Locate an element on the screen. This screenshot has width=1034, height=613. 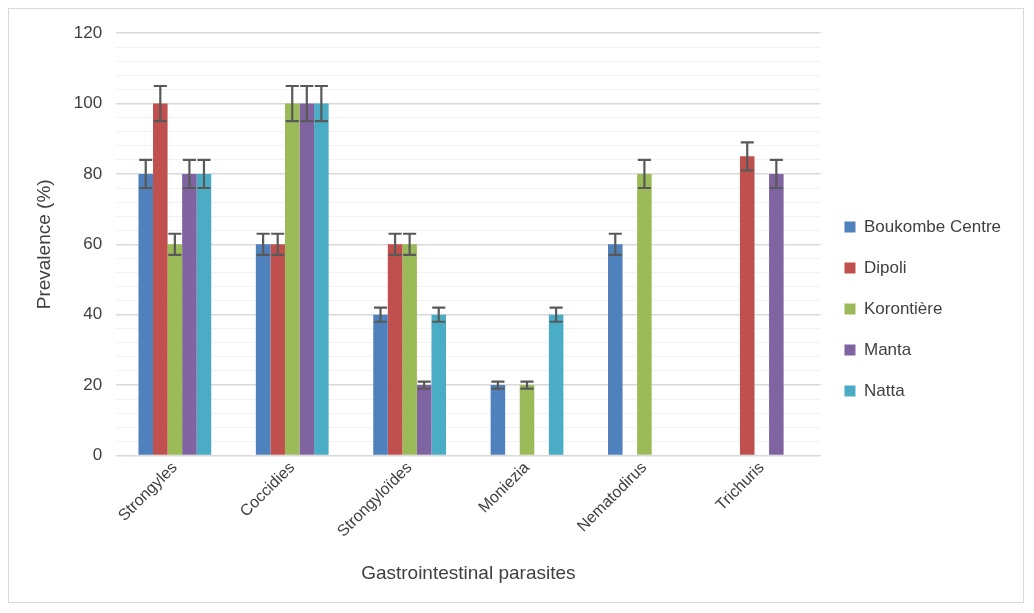
x-axis-title: Gastrointestinal parasites is located at coordinates (468, 572).